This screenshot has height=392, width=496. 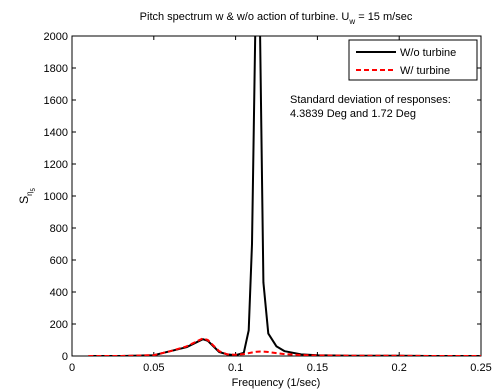 What do you see at coordinates (317, 368) in the screenshot?
I see `x-tick-label: 0.15` at bounding box center [317, 368].